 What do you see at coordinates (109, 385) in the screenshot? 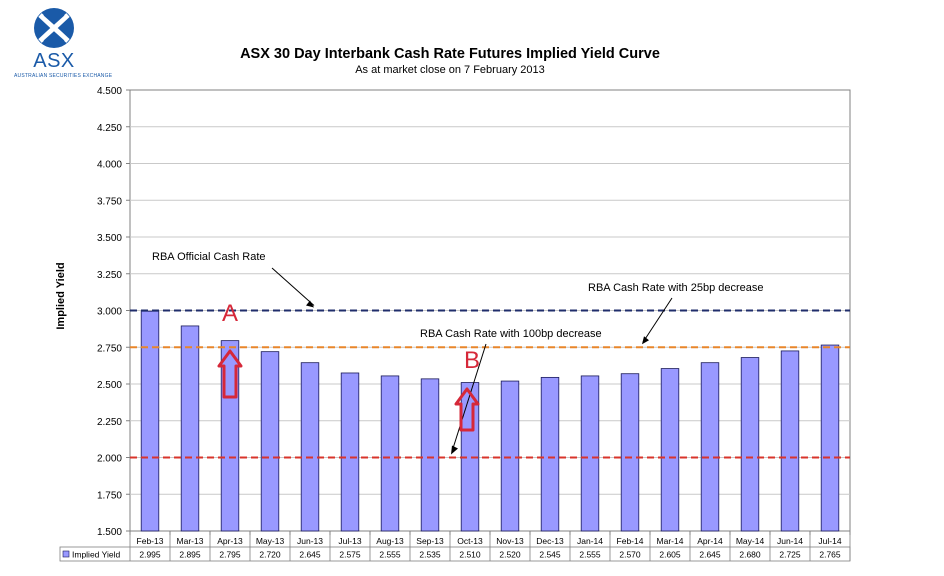
I see `y-tick-label: 2.500` at bounding box center [109, 385].